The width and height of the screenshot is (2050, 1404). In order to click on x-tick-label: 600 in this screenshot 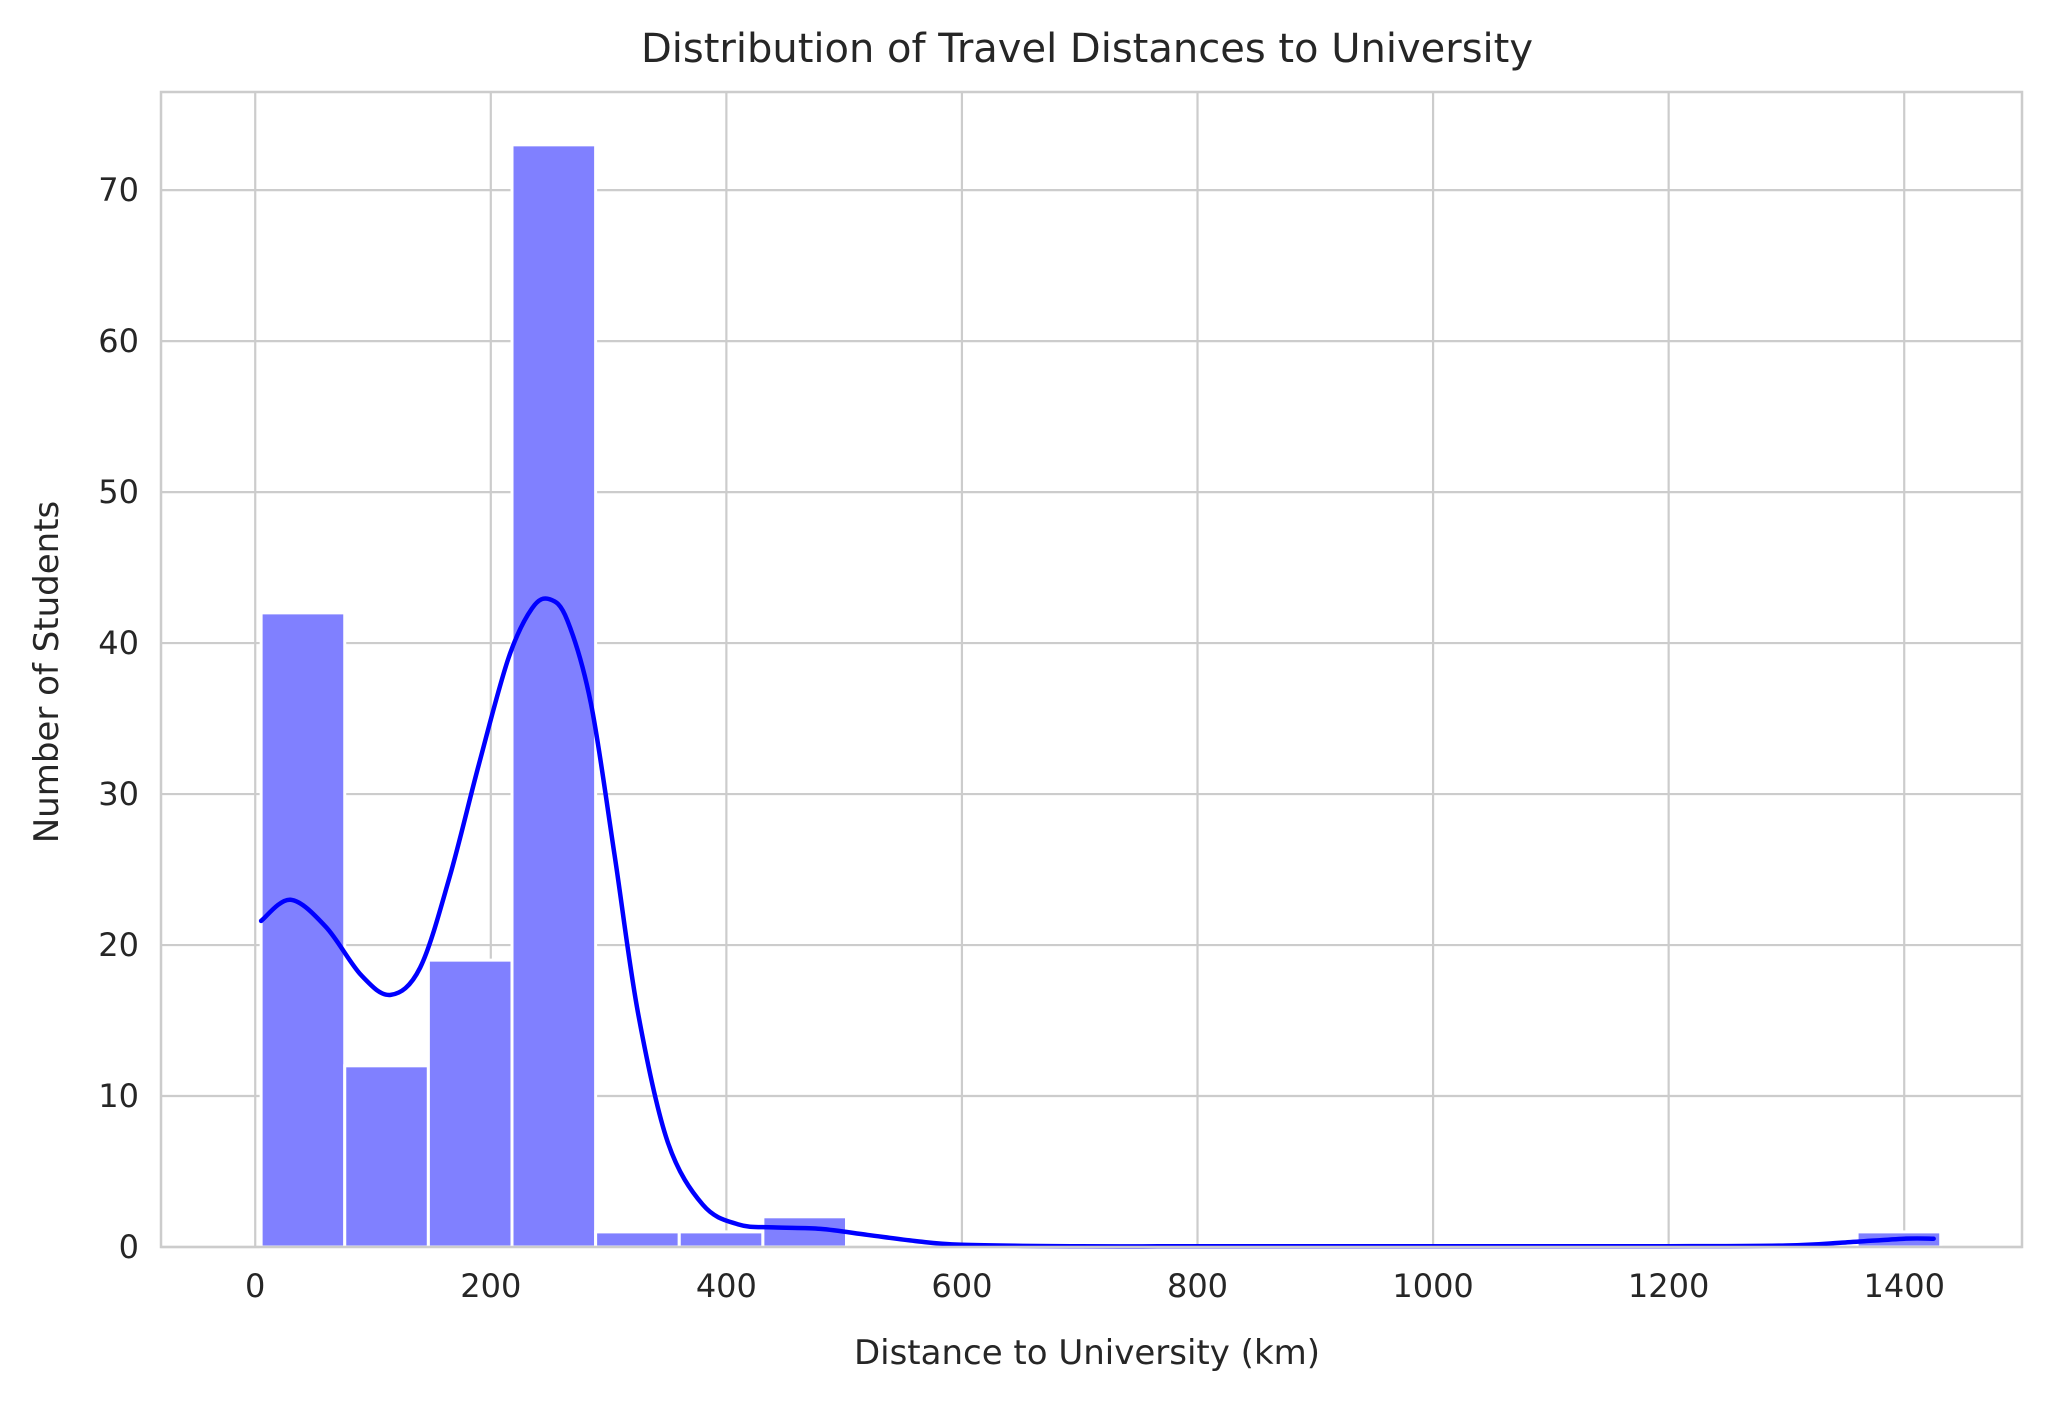, I will do `click(961, 1286)`.